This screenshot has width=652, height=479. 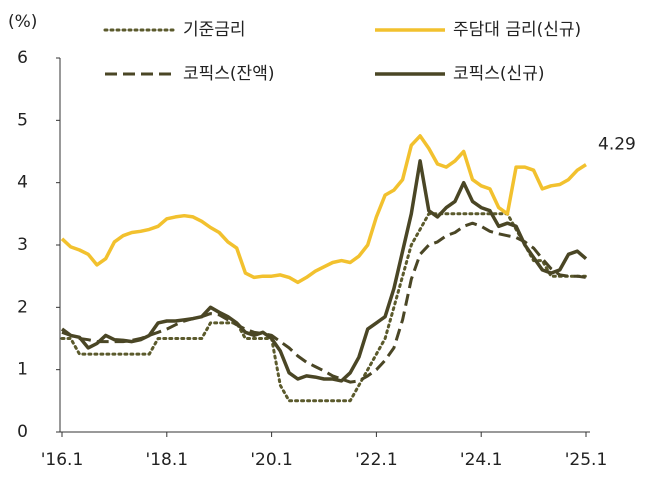 What do you see at coordinates (376, 460) in the screenshot?
I see `x-tick-label: '22.1` at bounding box center [376, 460].